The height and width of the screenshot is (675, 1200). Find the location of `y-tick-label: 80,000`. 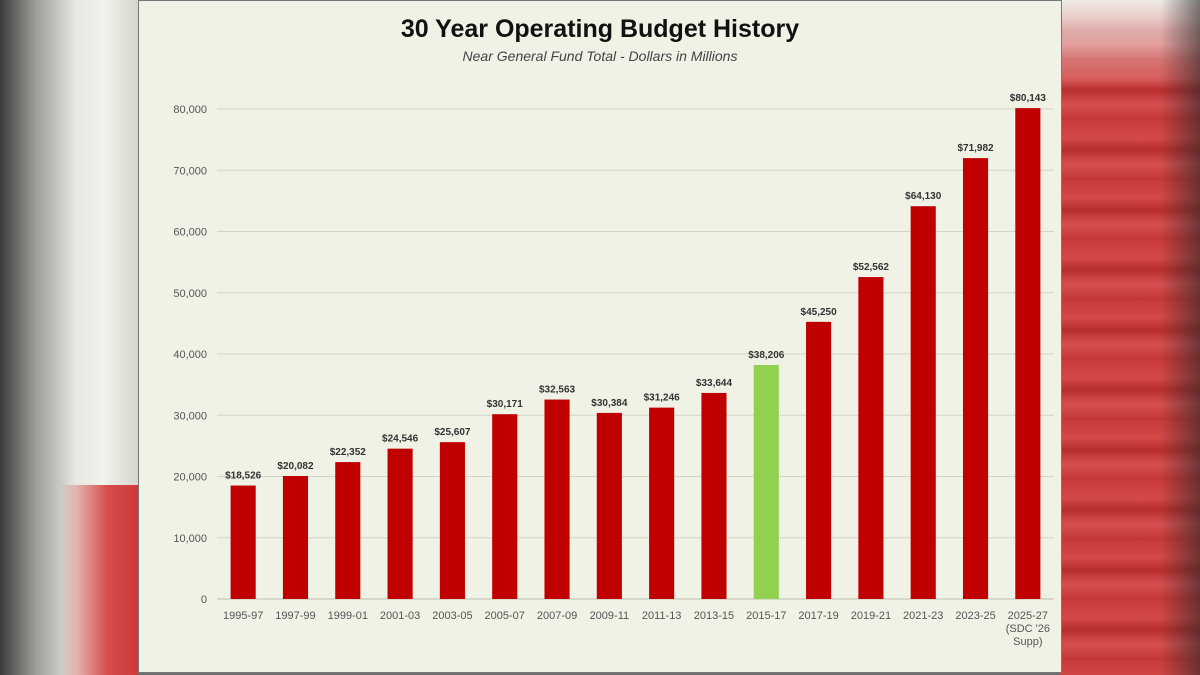

y-tick-label: 80,000 is located at coordinates (190, 110).